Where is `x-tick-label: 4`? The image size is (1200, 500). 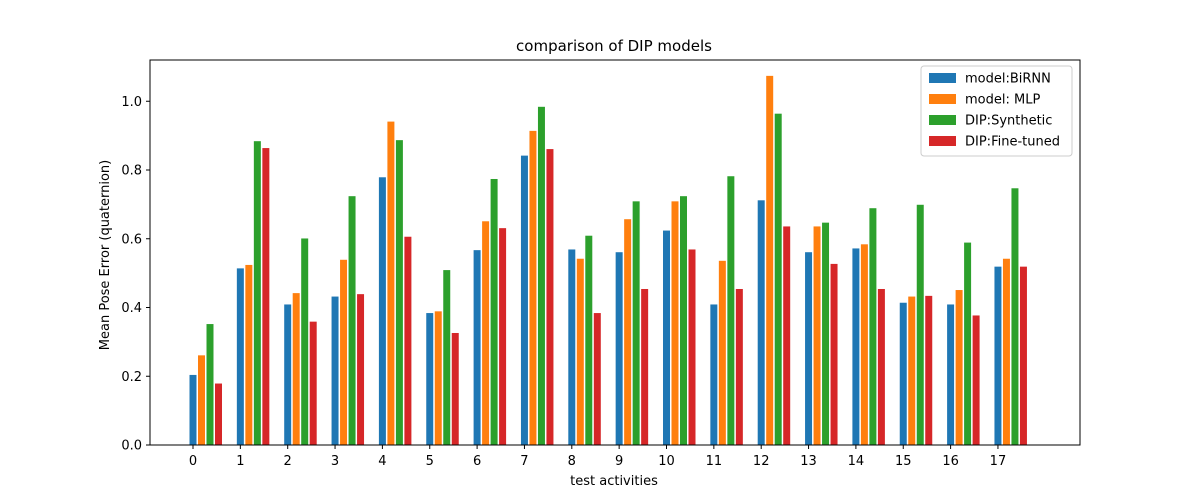
x-tick-label: 4 is located at coordinates (382, 461).